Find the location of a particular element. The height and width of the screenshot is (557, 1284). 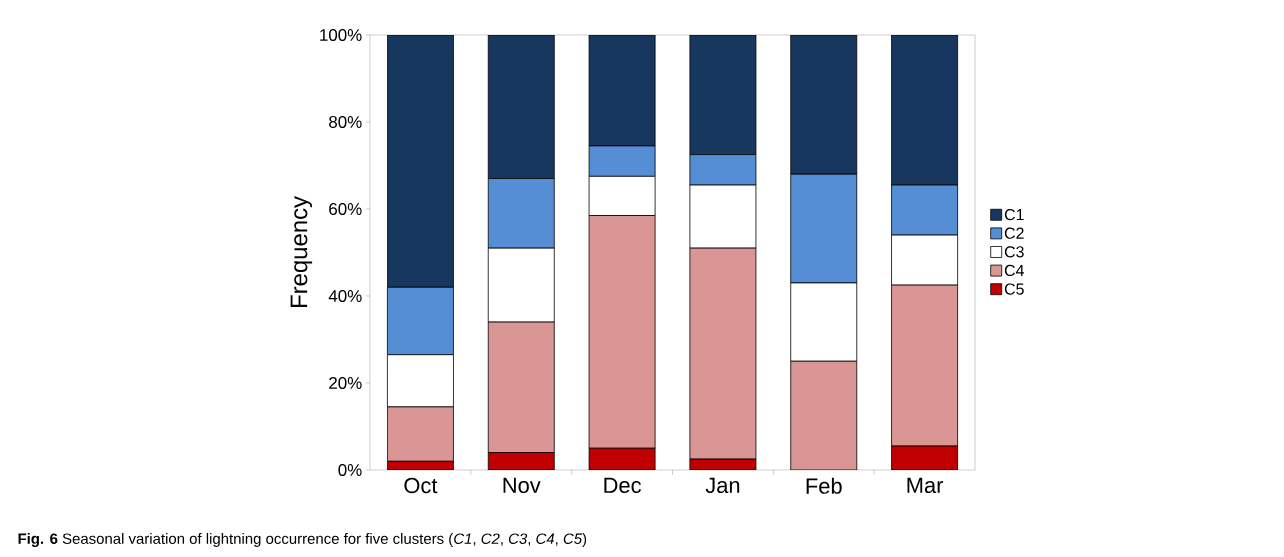

y-tick-label: 20% is located at coordinates (345, 382).